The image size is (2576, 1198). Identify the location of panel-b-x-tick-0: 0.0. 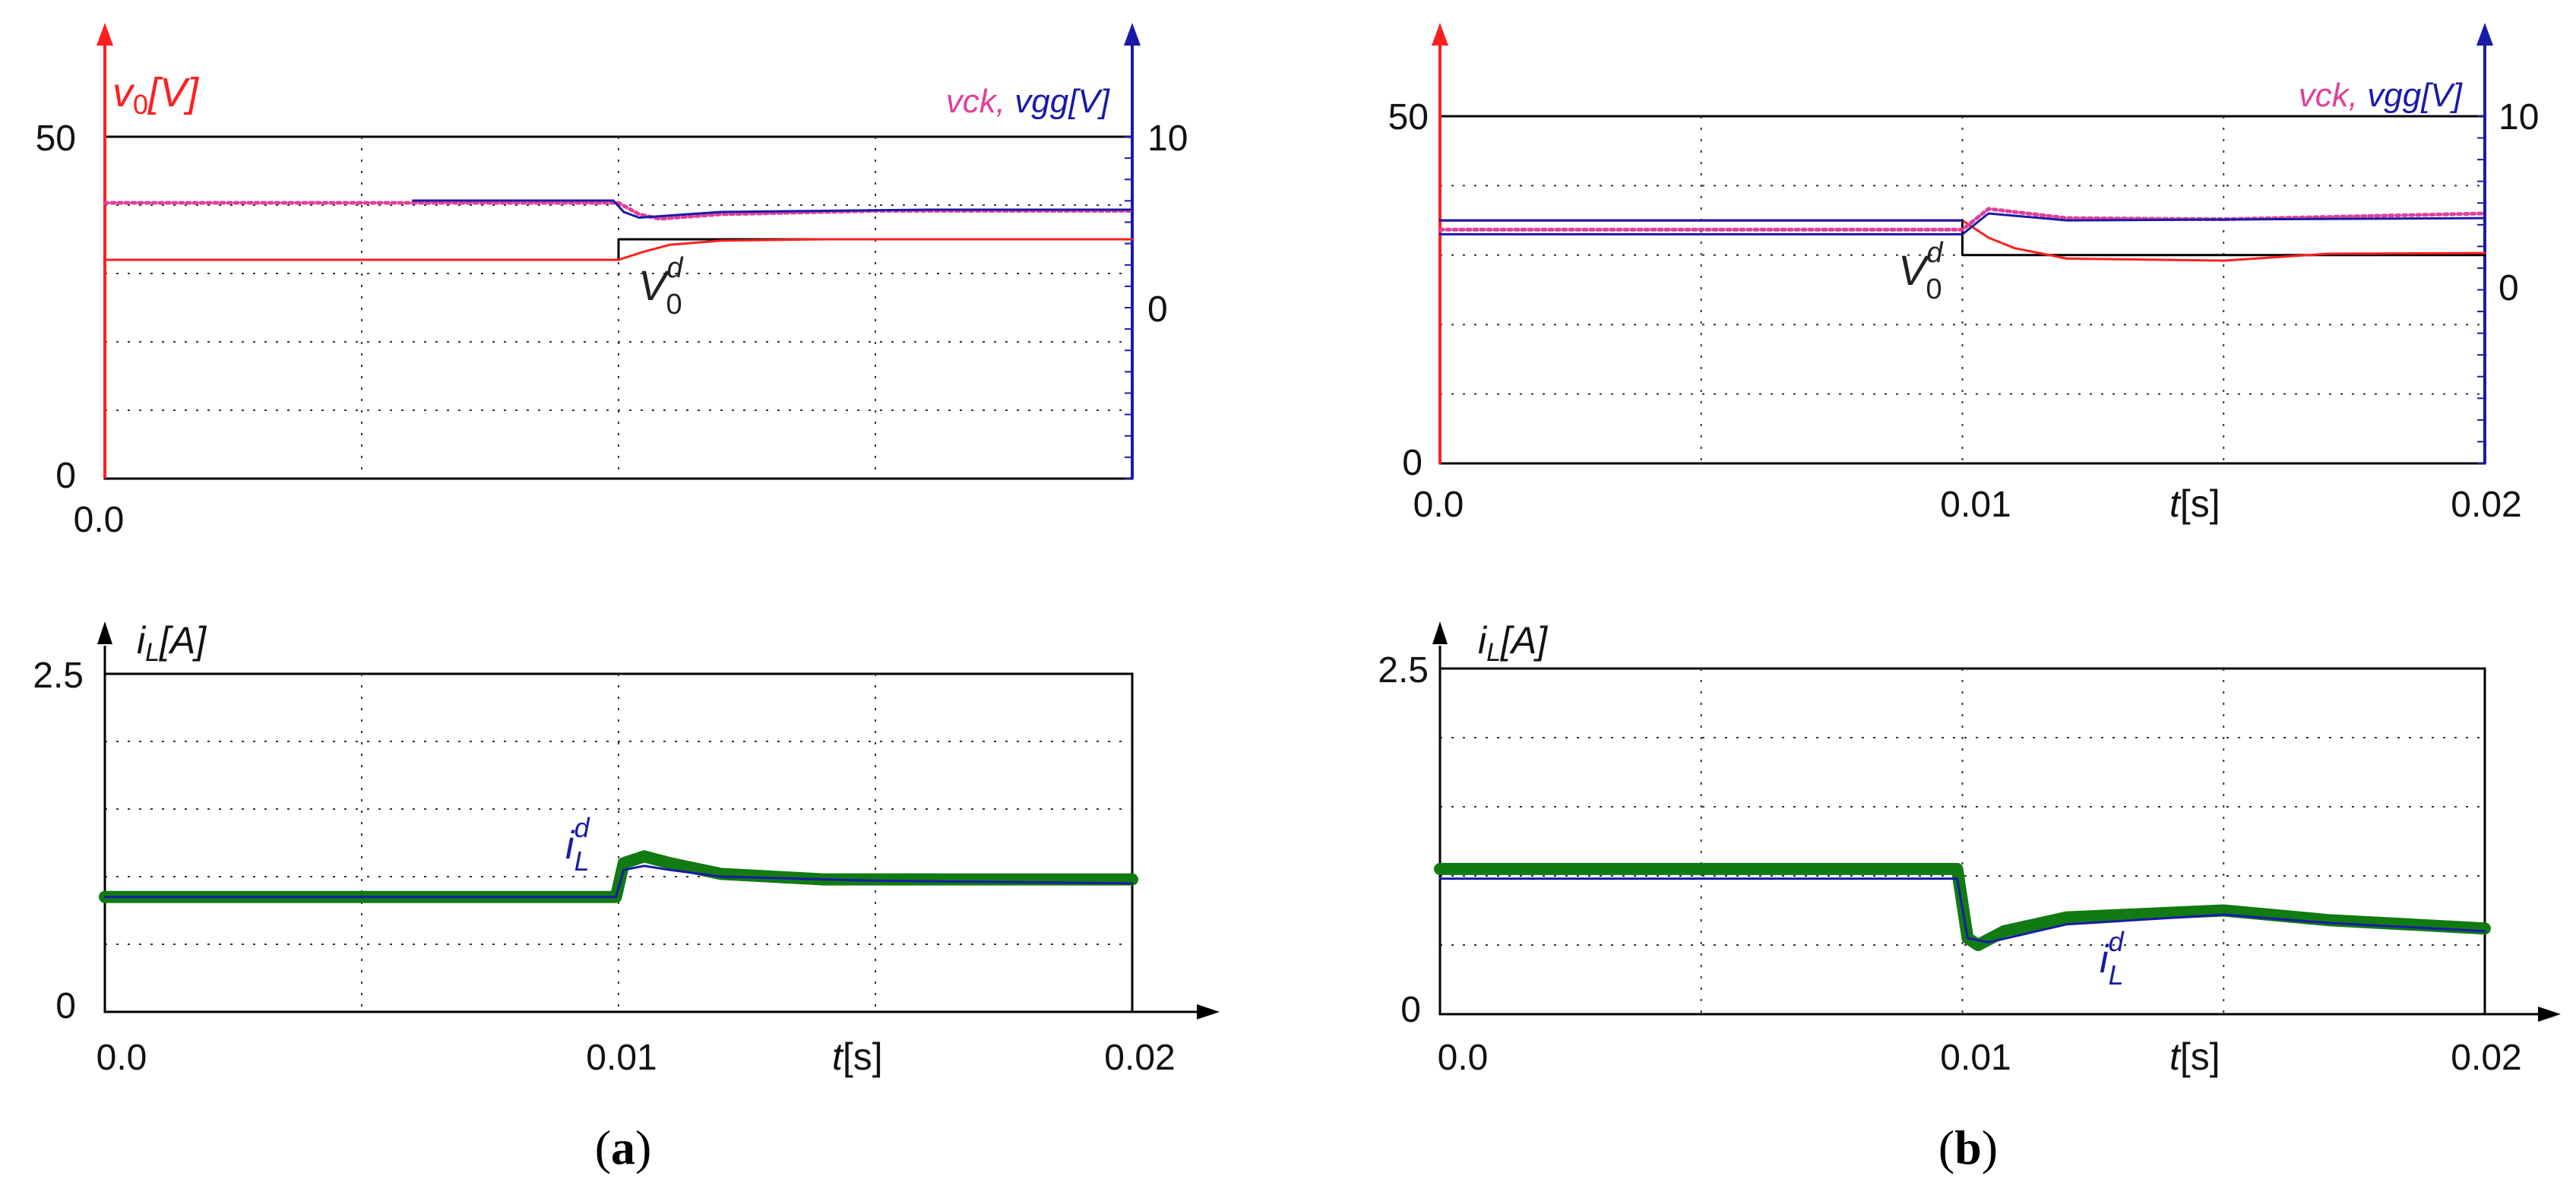
(1439, 505).